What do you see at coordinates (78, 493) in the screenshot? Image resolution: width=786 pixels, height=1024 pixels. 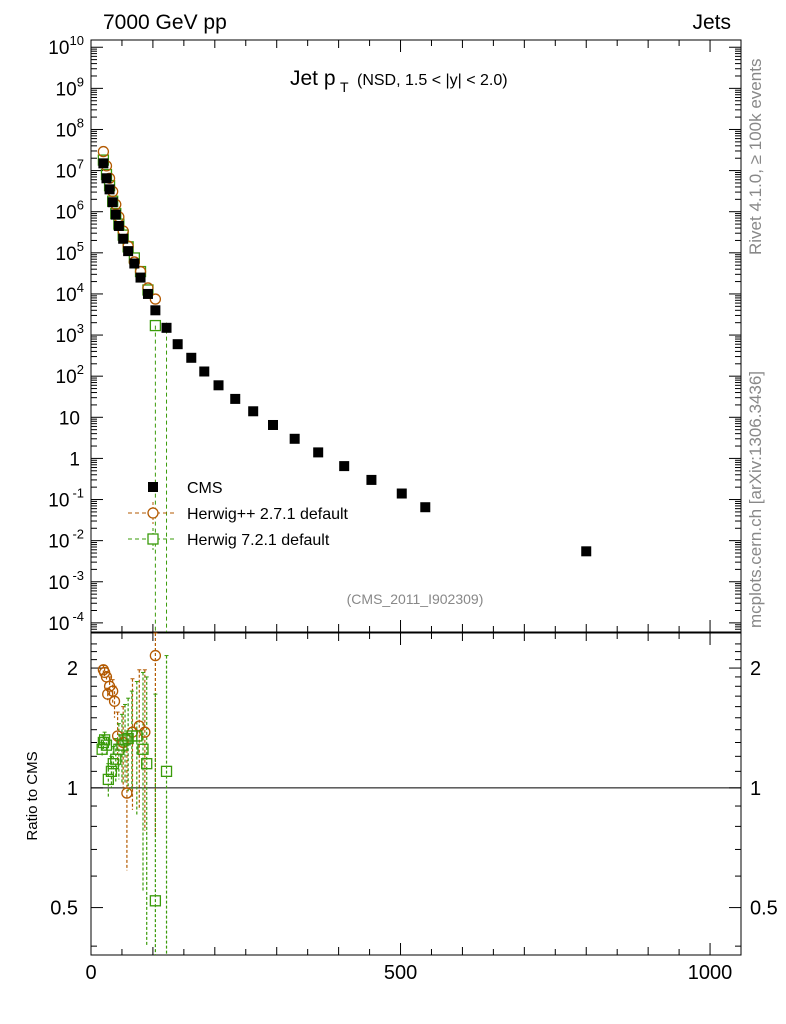 I see `y-tick-exponent: -1` at bounding box center [78, 493].